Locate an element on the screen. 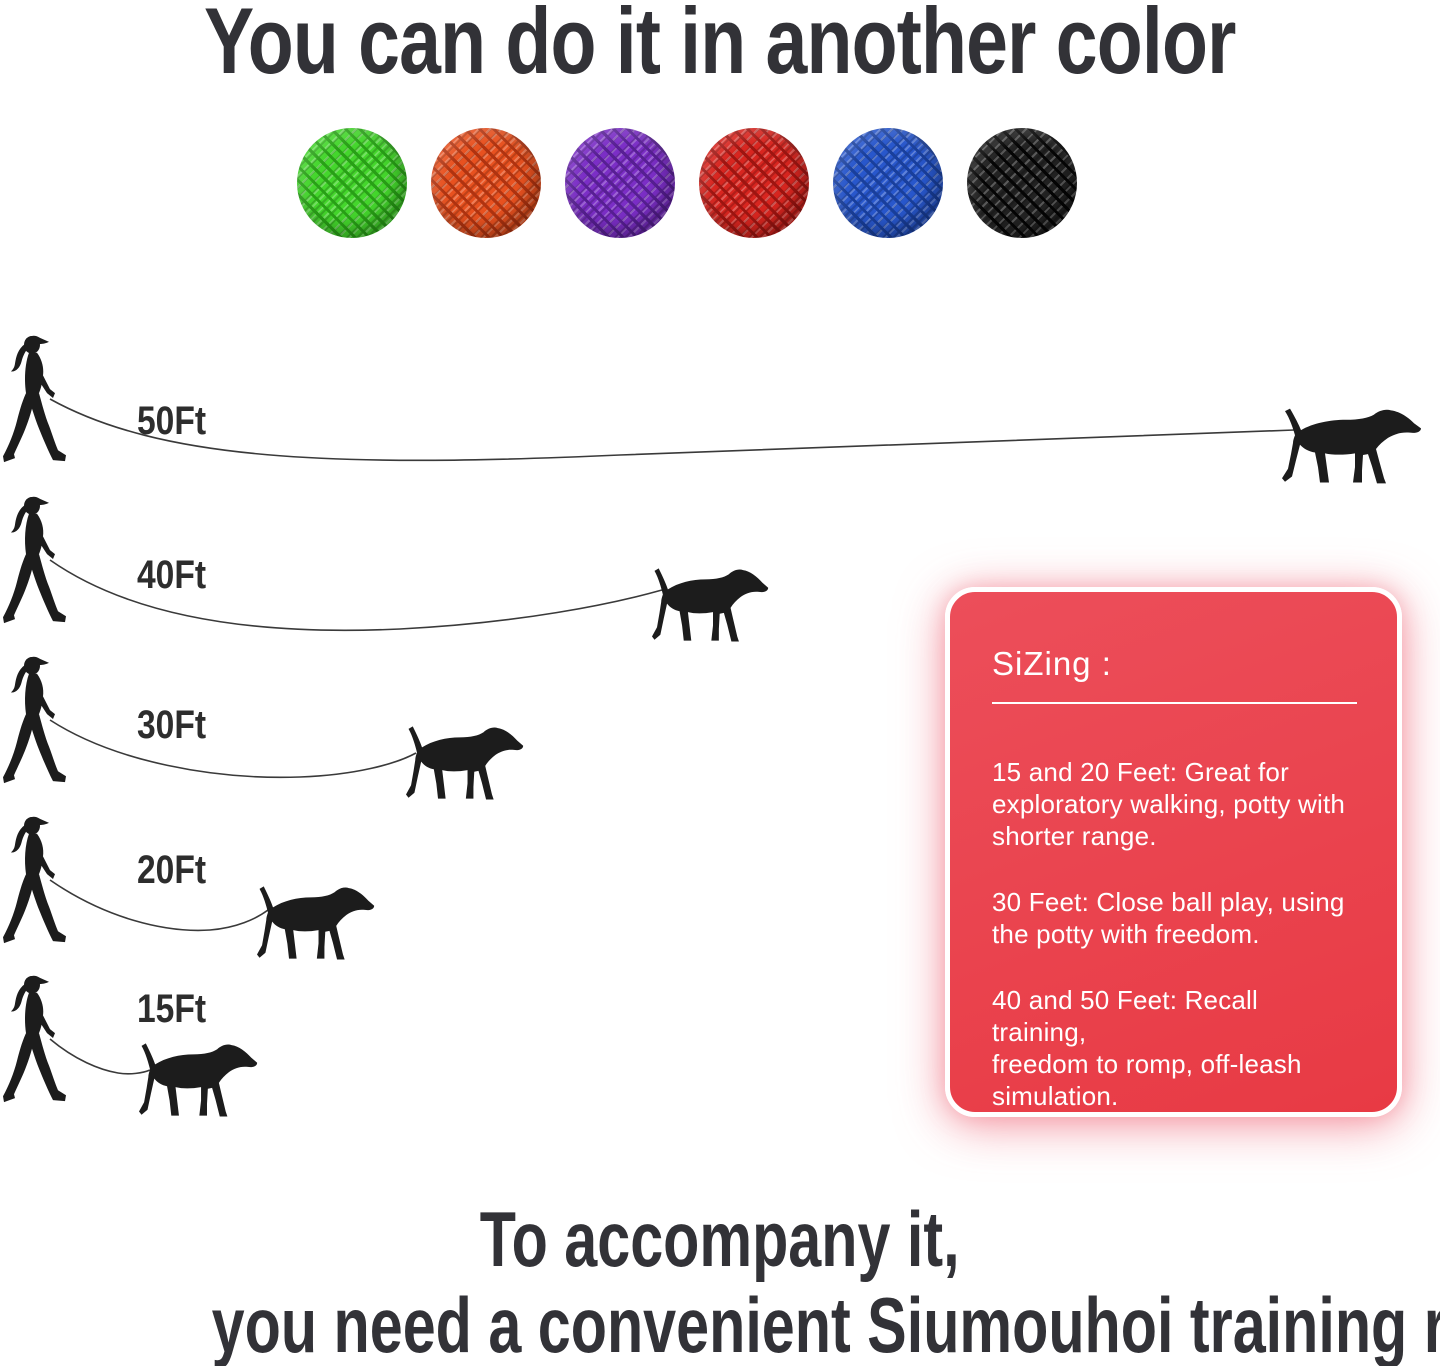  color-swatch-black is located at coordinates (1022, 183).